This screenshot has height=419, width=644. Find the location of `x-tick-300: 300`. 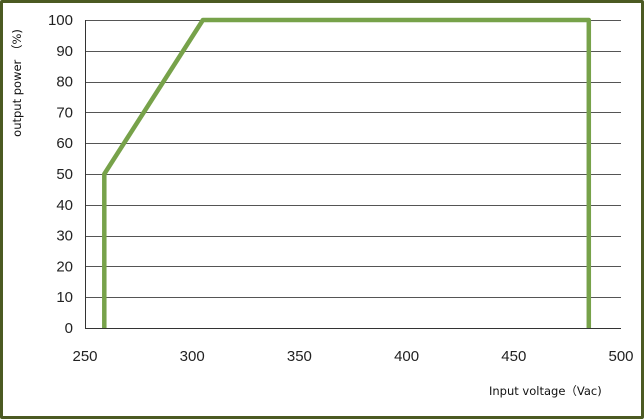

x-tick-300: 300 is located at coordinates (192, 356).